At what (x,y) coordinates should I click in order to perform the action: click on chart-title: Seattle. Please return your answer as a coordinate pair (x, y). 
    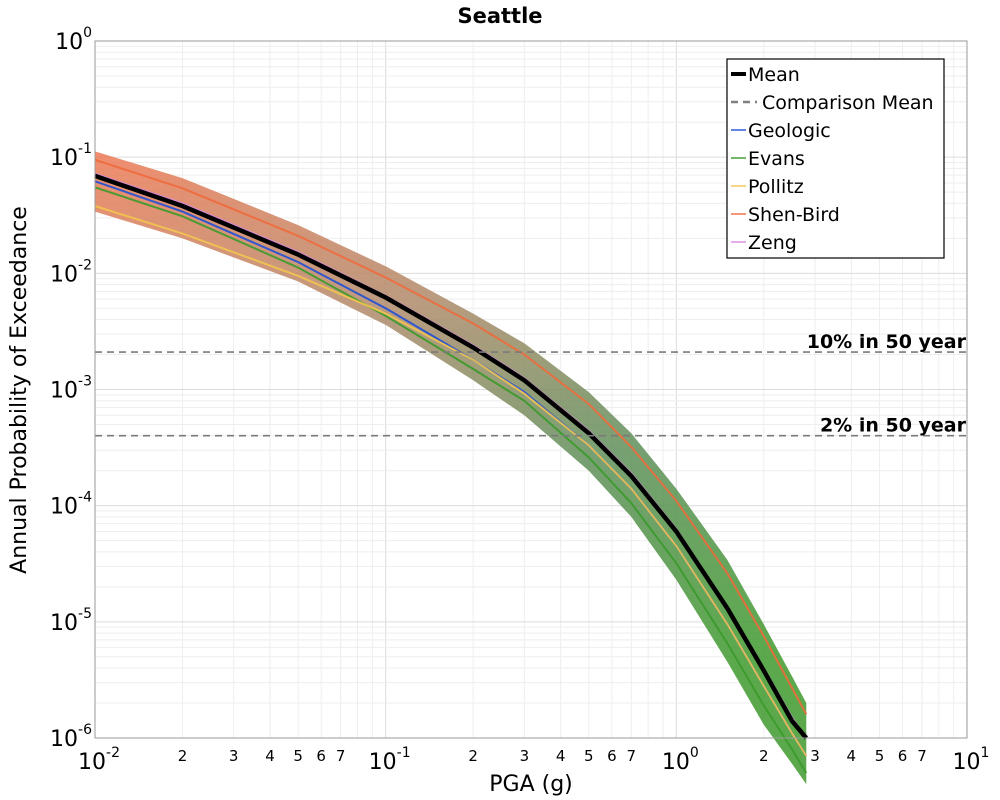
    Looking at the image, I should click on (499, 16).